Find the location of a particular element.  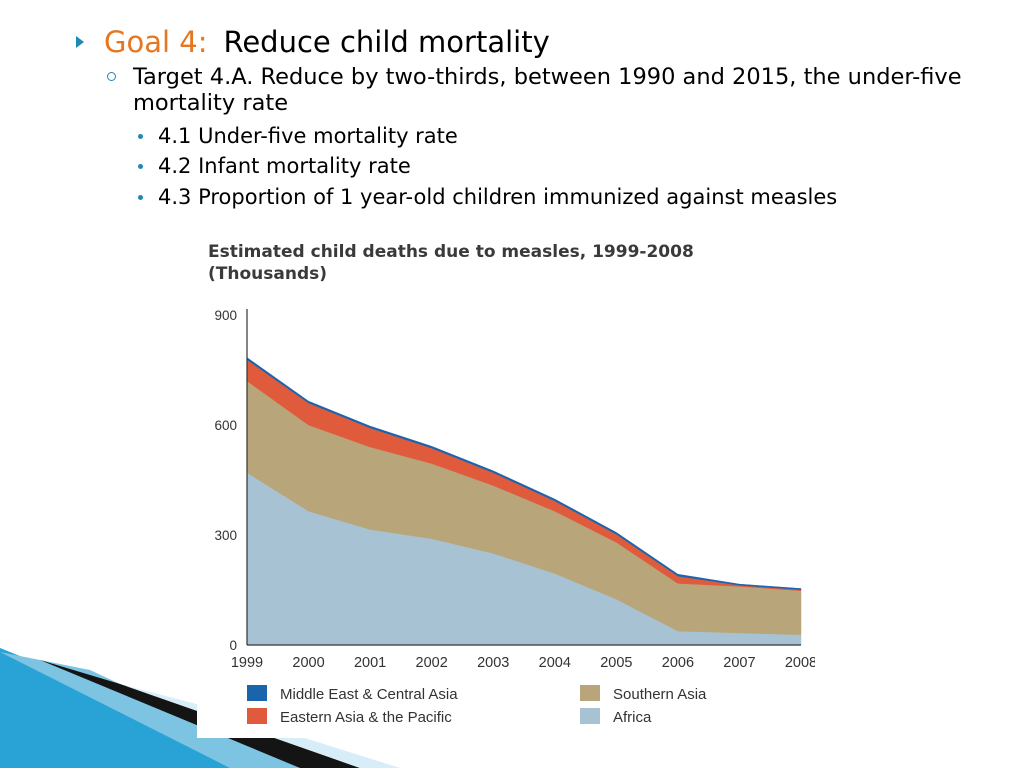

x-tick-label: 2001 is located at coordinates (370, 663).